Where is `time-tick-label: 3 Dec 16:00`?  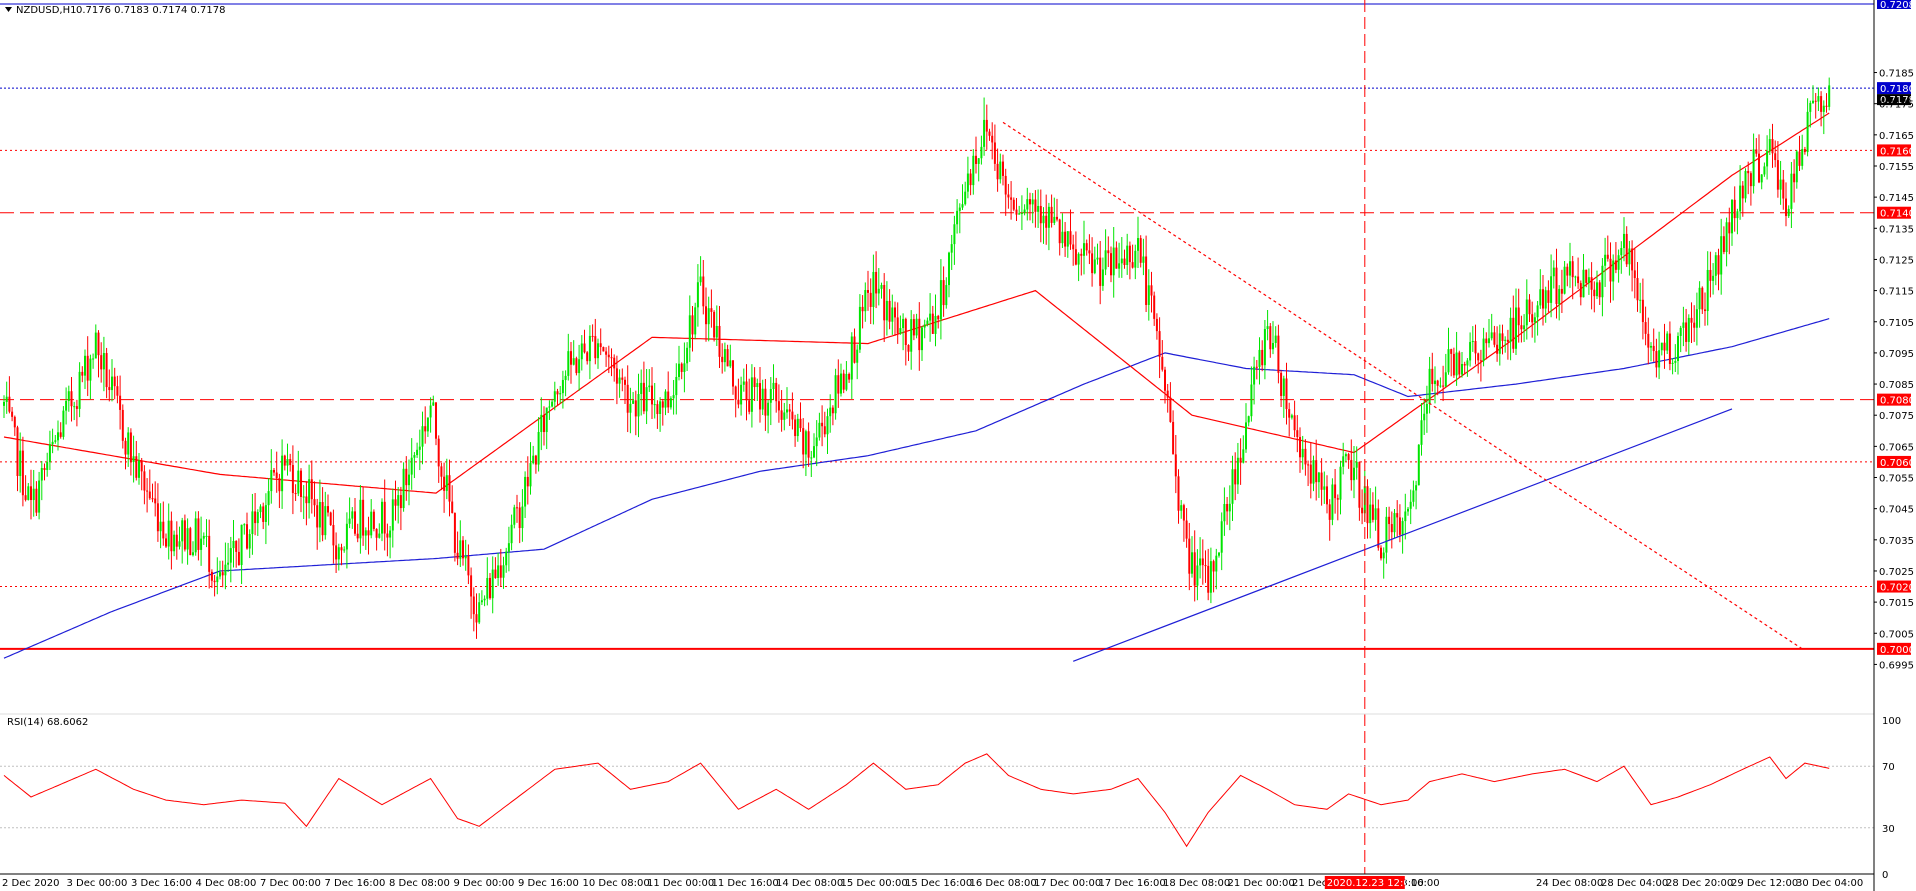 time-tick-label: 3 Dec 16:00 is located at coordinates (161, 883).